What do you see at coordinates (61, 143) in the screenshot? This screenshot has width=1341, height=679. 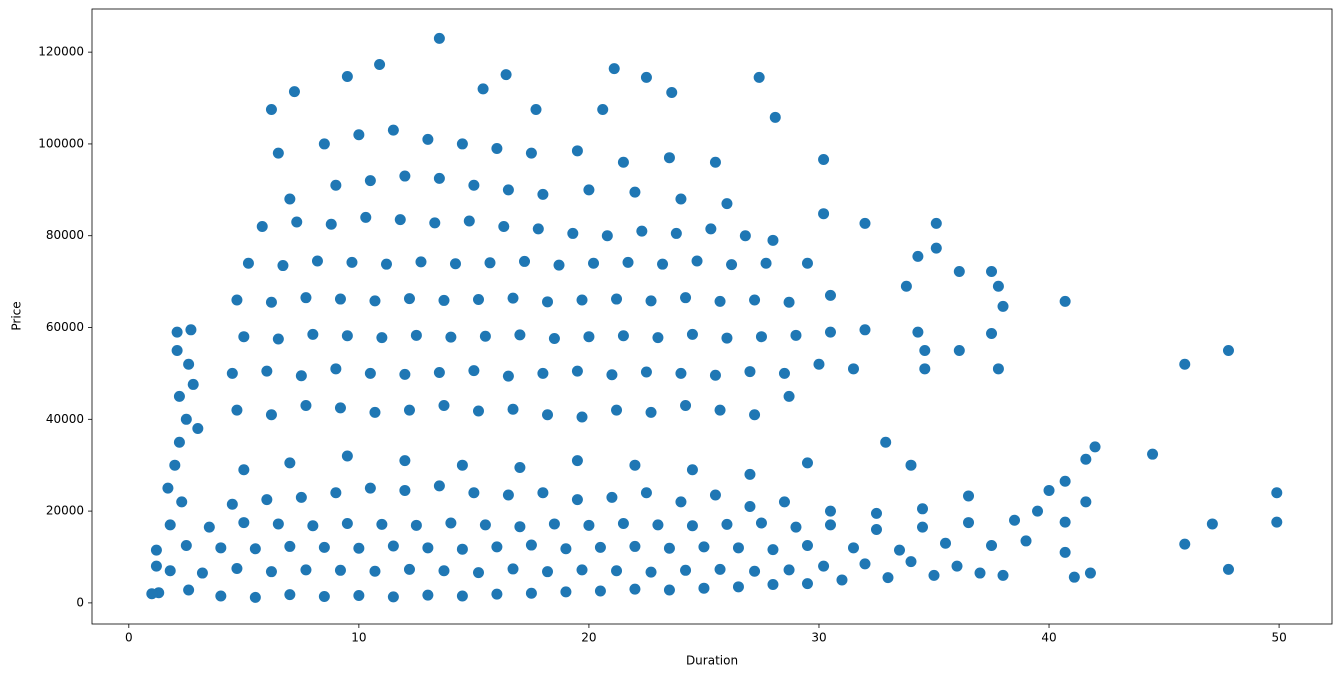 I see `y-tick-label: 100000` at bounding box center [61, 143].